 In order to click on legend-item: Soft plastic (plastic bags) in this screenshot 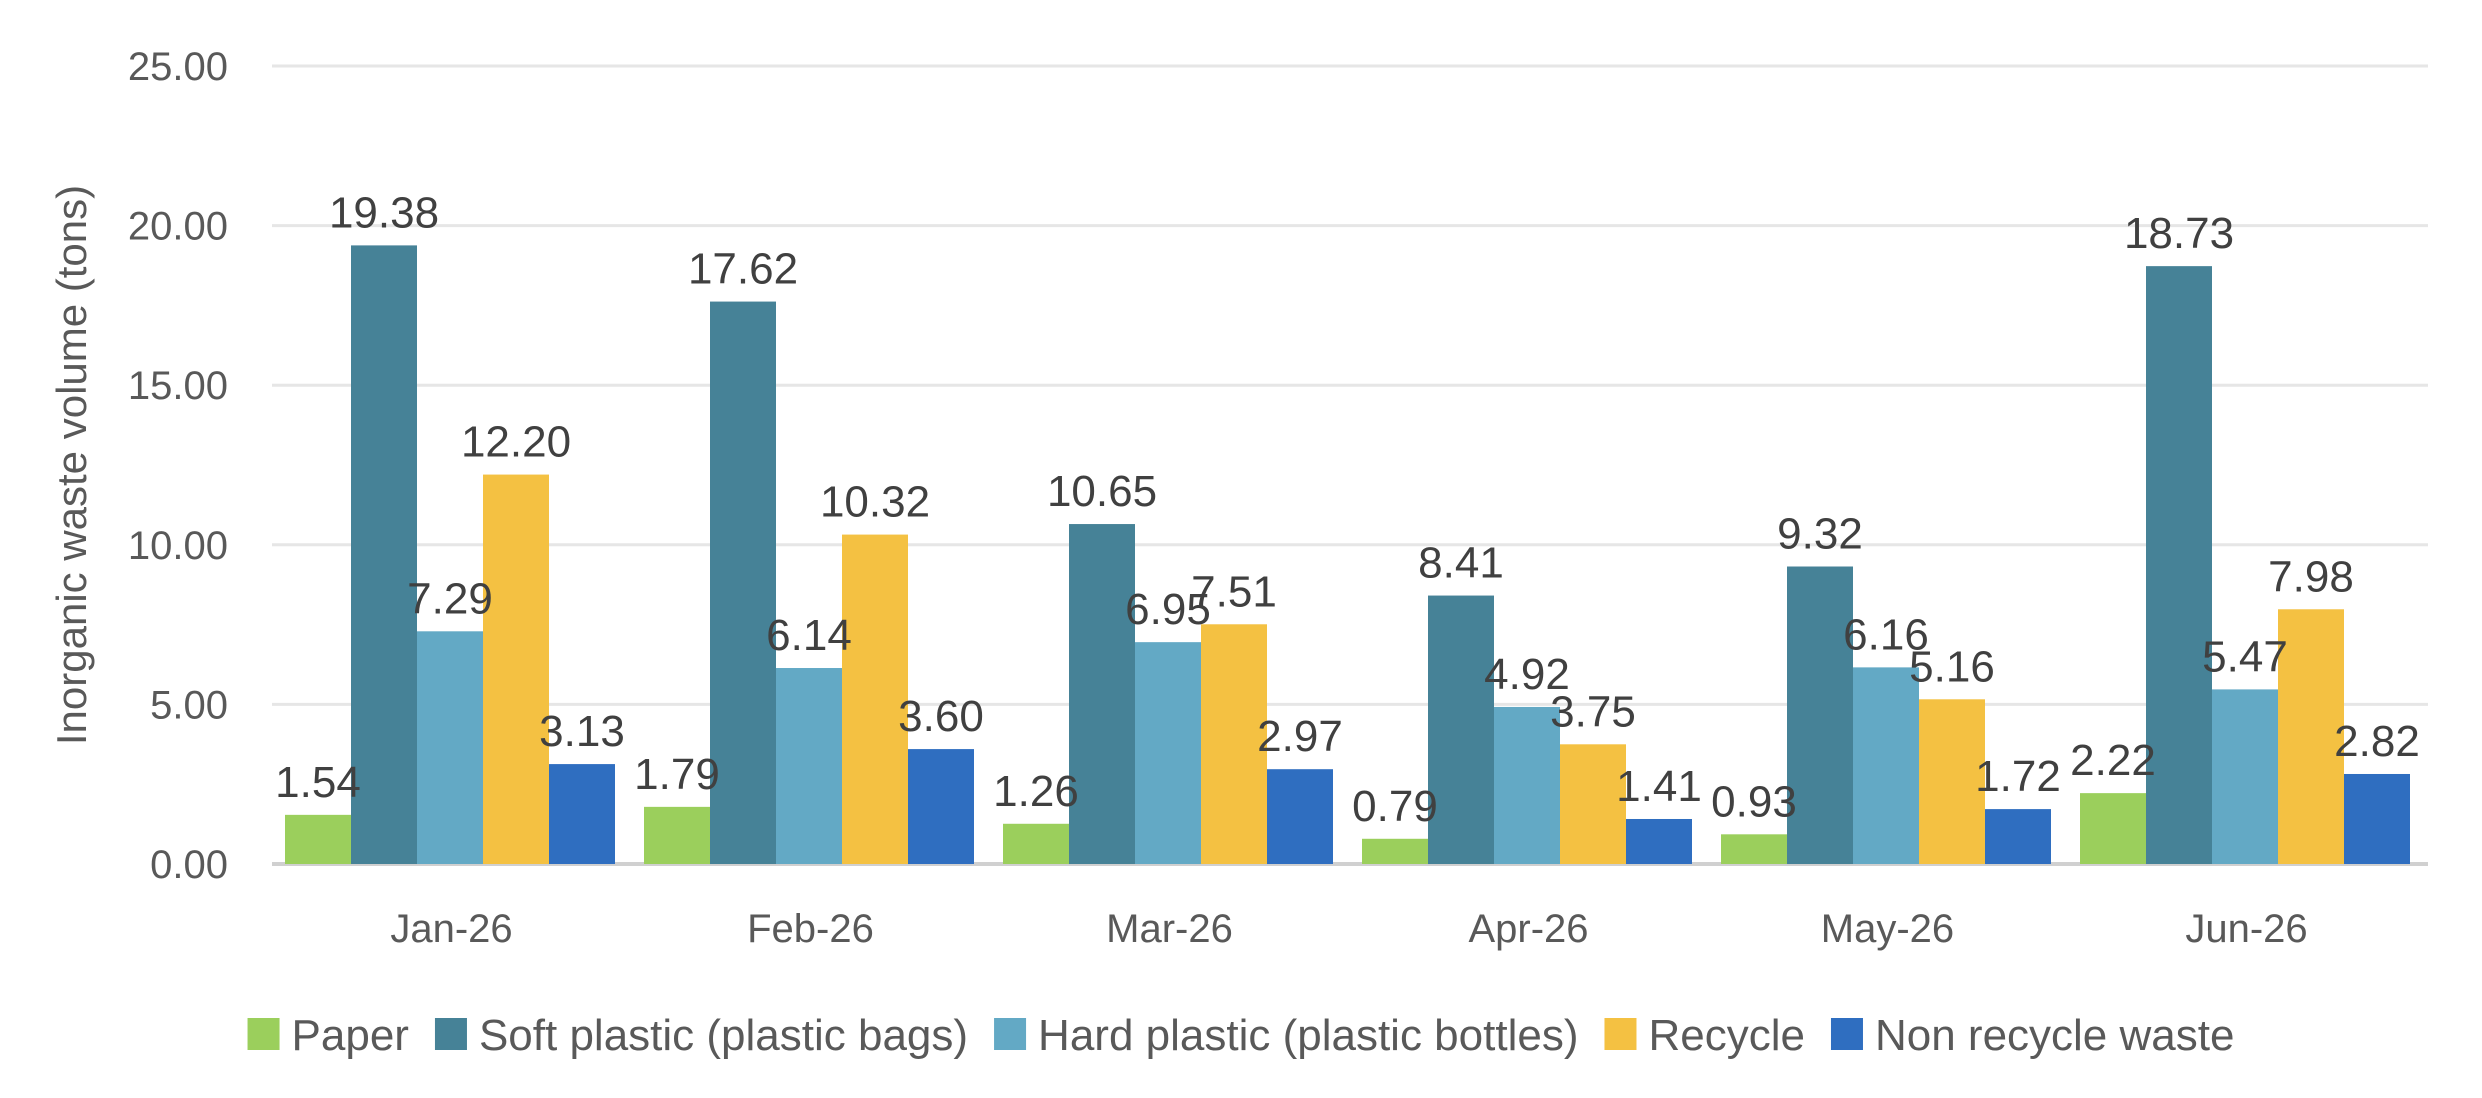, I will do `click(701, 1035)`.